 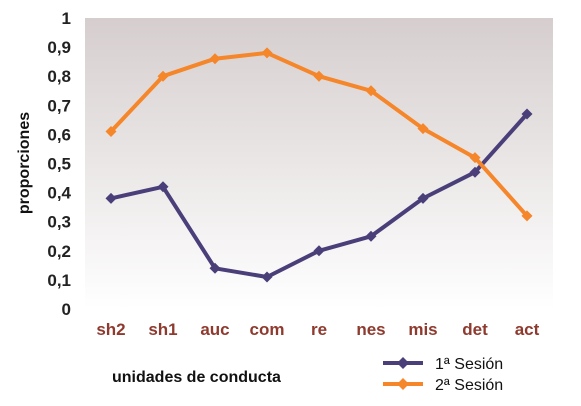 I want to click on x-axis-title: unidades de conducta, so click(x=196, y=377).